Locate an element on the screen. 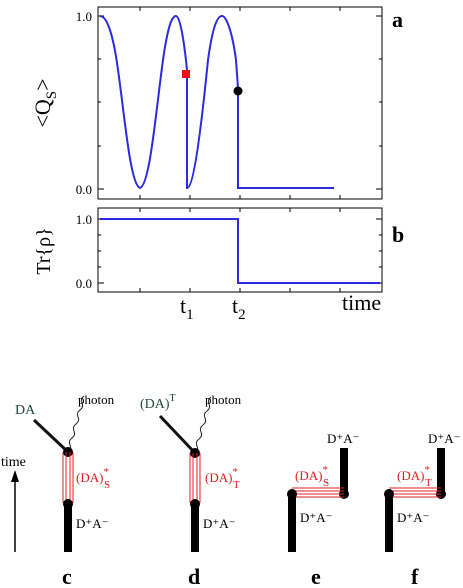 The image size is (463, 588). diagram-e-state: (DA)* S is located at coordinates (312, 476).